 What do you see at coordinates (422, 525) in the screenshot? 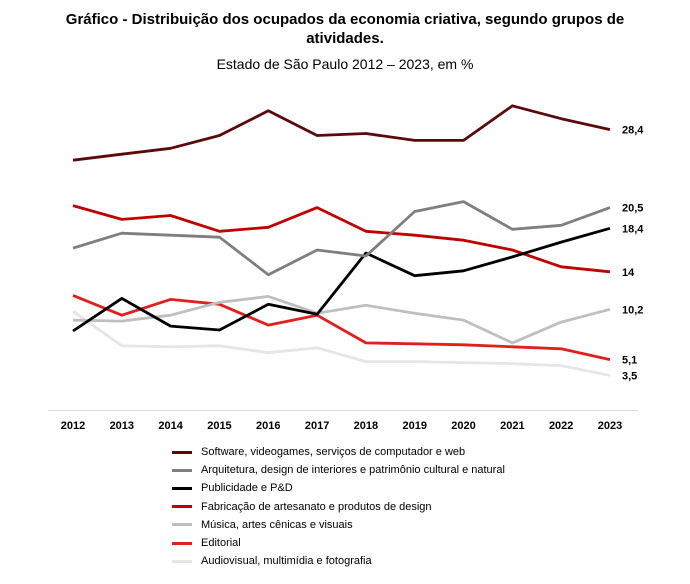
I see `legend-item: Música, artes cênicas e visuais` at bounding box center [422, 525].